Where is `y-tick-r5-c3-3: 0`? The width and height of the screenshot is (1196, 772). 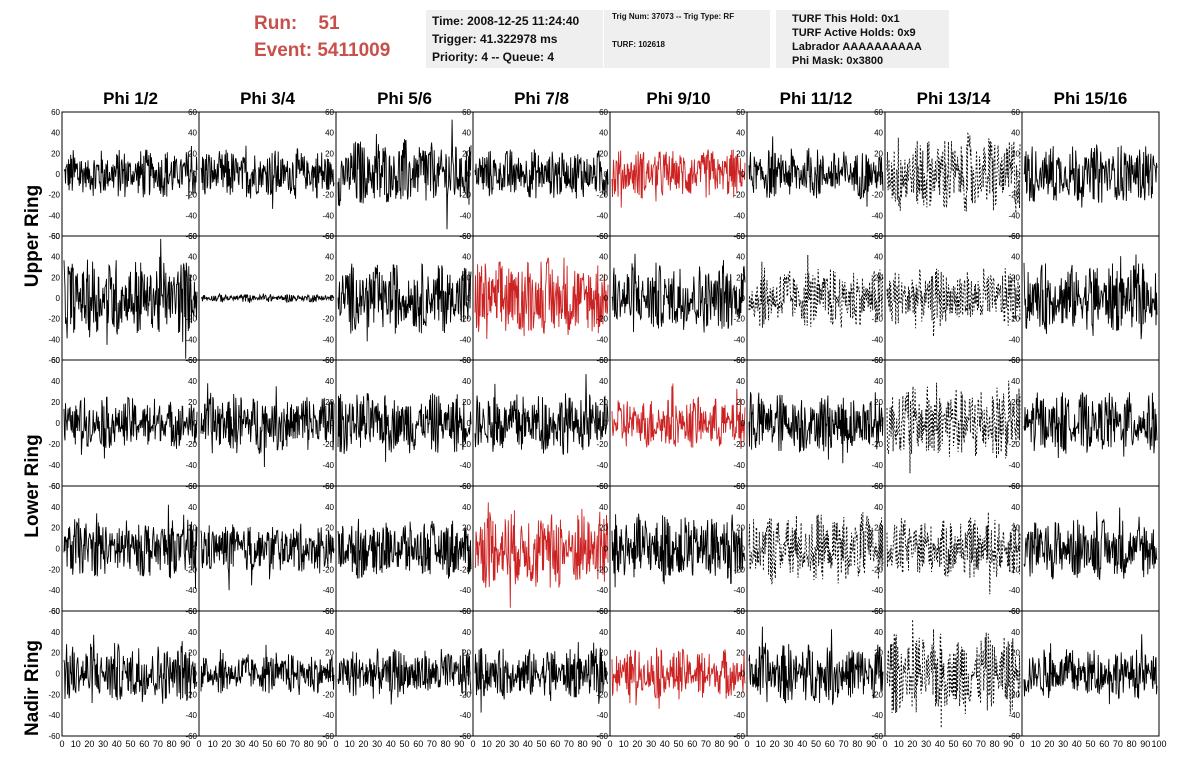 y-tick-r5-c3-3: 0 is located at coordinates (332, 674).